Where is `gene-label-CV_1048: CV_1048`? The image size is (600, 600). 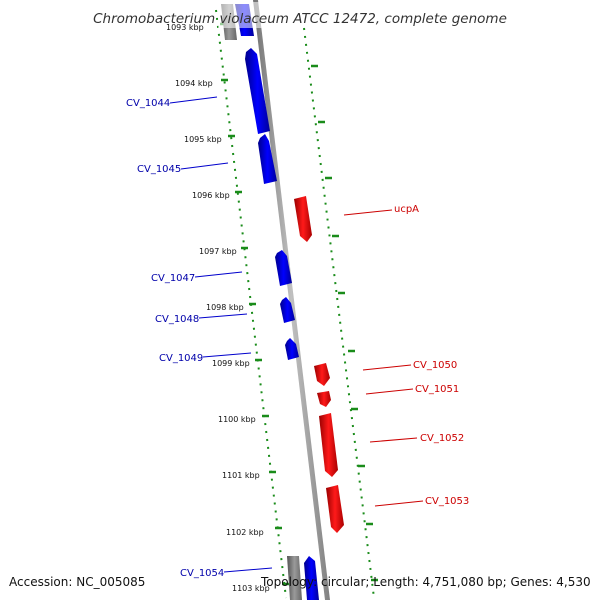
gene-label-CV_1048: CV_1048 is located at coordinates (177, 319).